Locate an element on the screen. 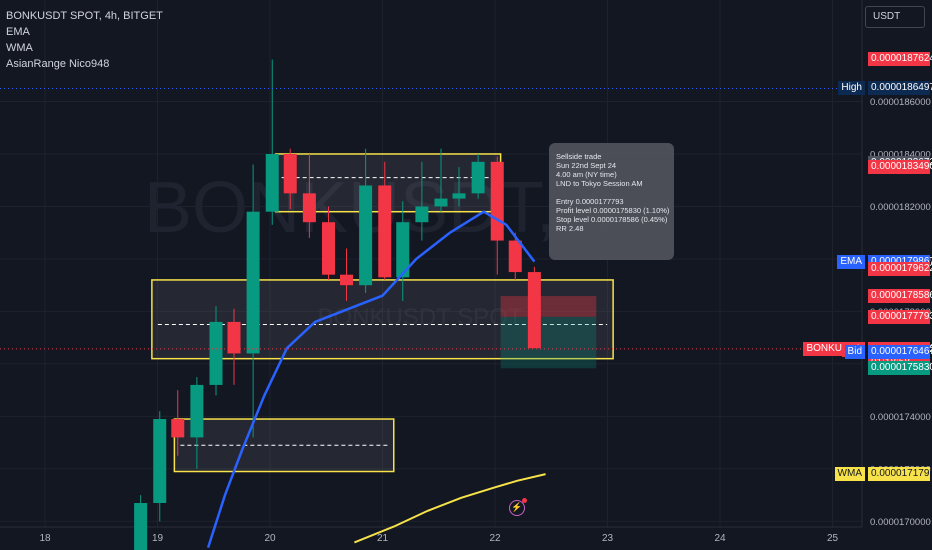  price-tag: 0.0000183490 is located at coordinates (900, 167).